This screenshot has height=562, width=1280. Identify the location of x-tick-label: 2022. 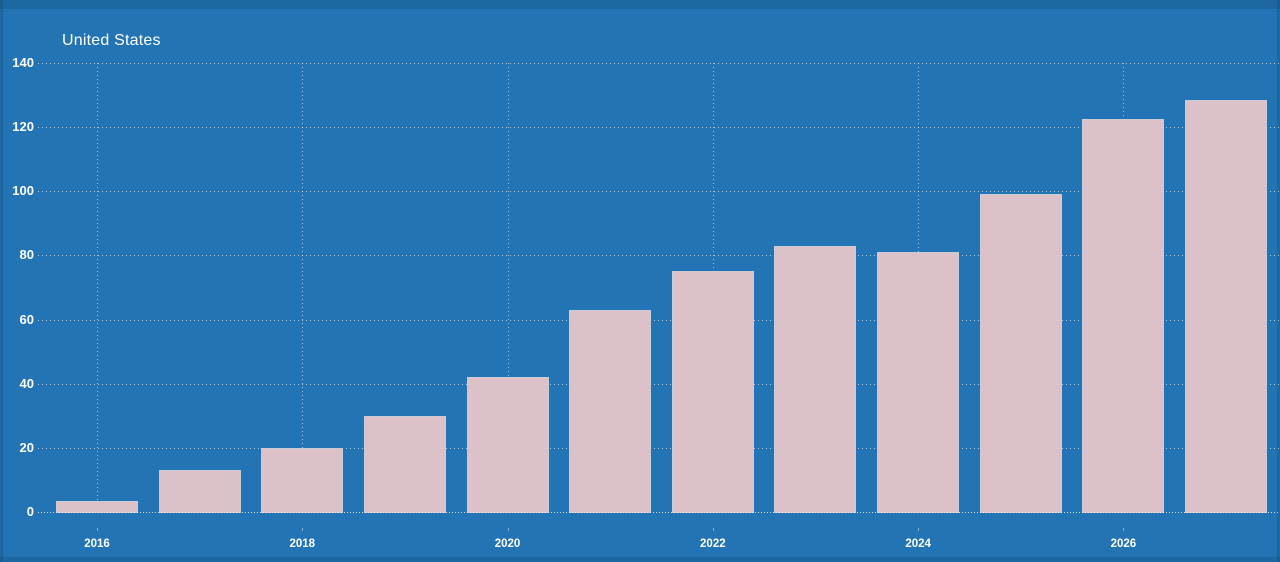
(713, 544).